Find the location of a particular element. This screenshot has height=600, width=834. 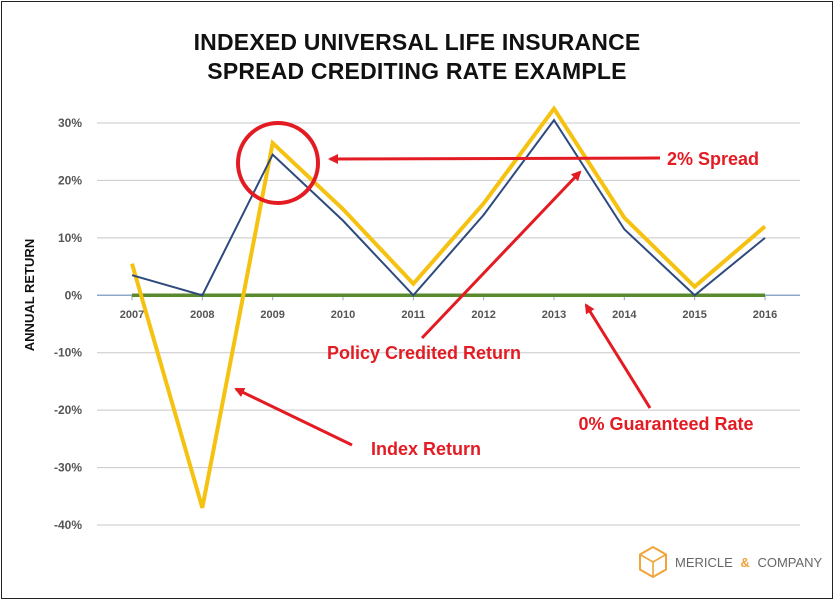

chart-title-line-2: SPREAD CREDITING RATE EXAMPLE is located at coordinates (416, 71).